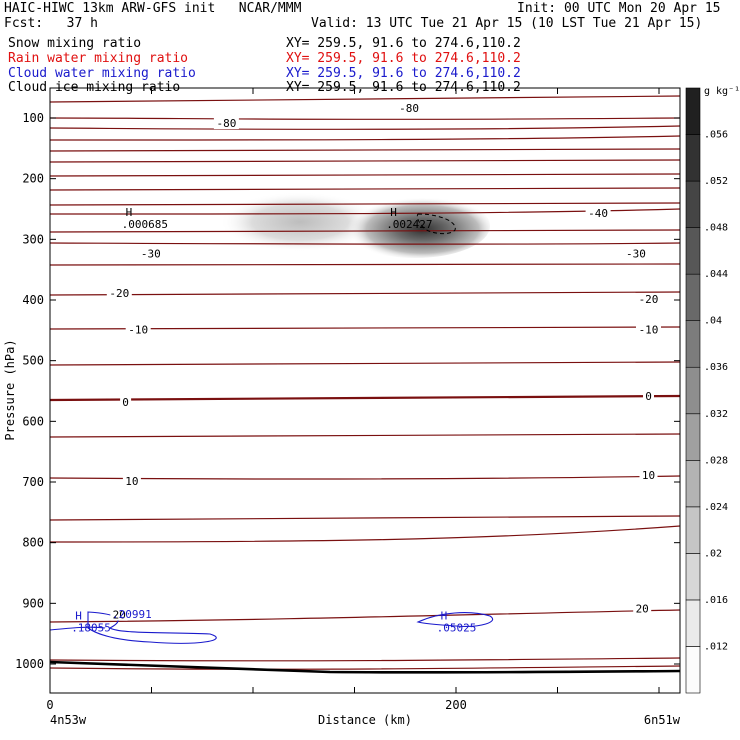 This screenshot has width=740, height=740. Describe the element at coordinates (300, 222) in the screenshot. I see `shaded-ice-region-west` at that location.